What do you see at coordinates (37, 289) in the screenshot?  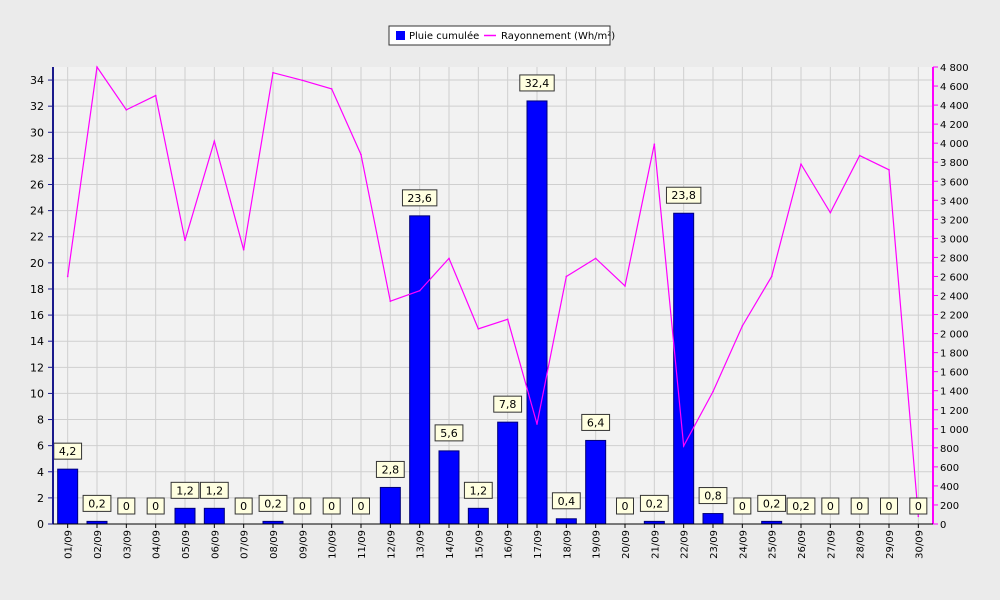 I see `left-axis-tick-label: 18` at bounding box center [37, 289].